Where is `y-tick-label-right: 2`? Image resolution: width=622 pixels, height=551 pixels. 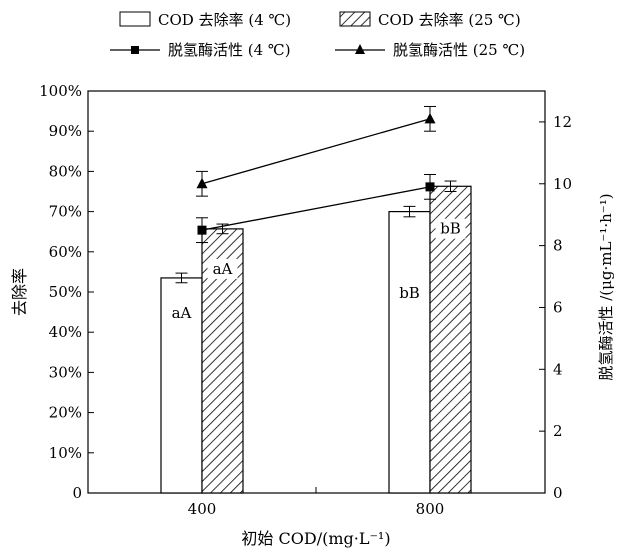
y-tick-label-right: 2 is located at coordinates (558, 431).